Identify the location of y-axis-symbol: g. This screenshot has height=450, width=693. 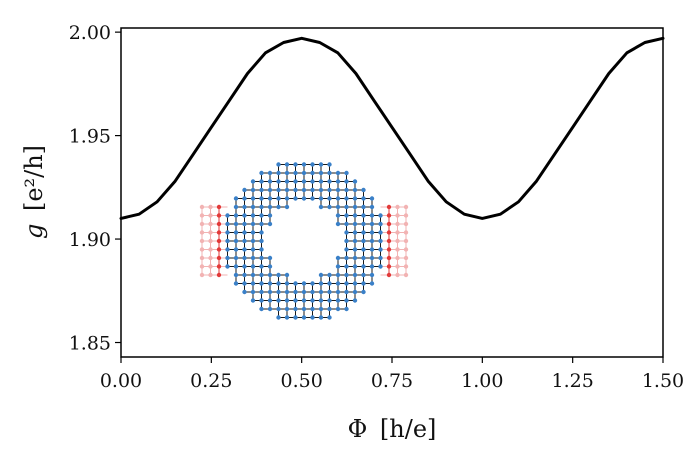
(34, 231).